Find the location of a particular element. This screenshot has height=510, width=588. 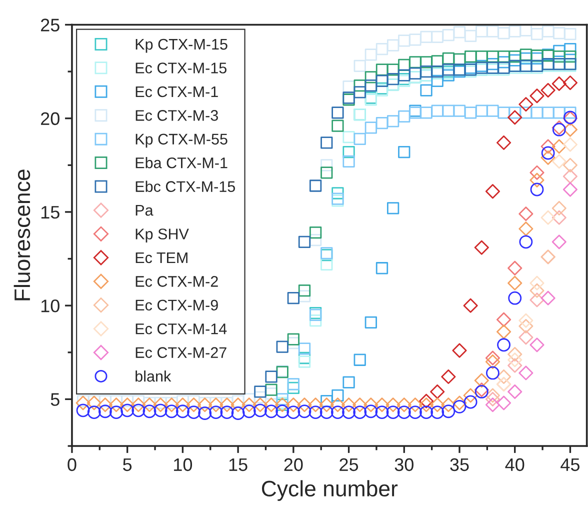

x-axis-title: Cycle number is located at coordinates (330, 490).